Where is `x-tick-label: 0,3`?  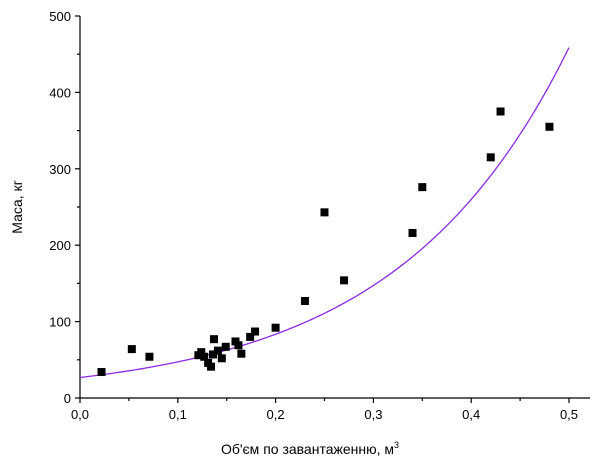
x-tick-label: 0,3 is located at coordinates (373, 414).